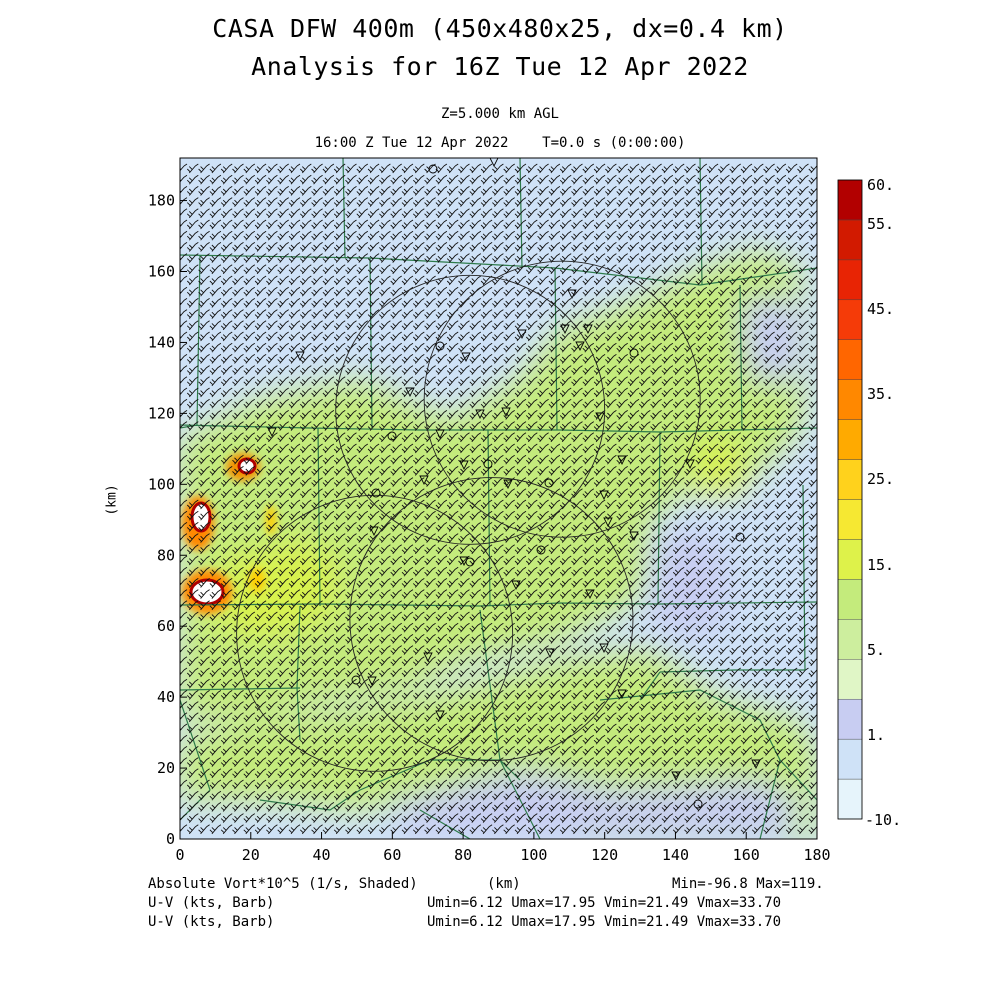 This screenshot has width=1000, height=1000. I want to click on colorbar-label: -10., so click(883, 820).